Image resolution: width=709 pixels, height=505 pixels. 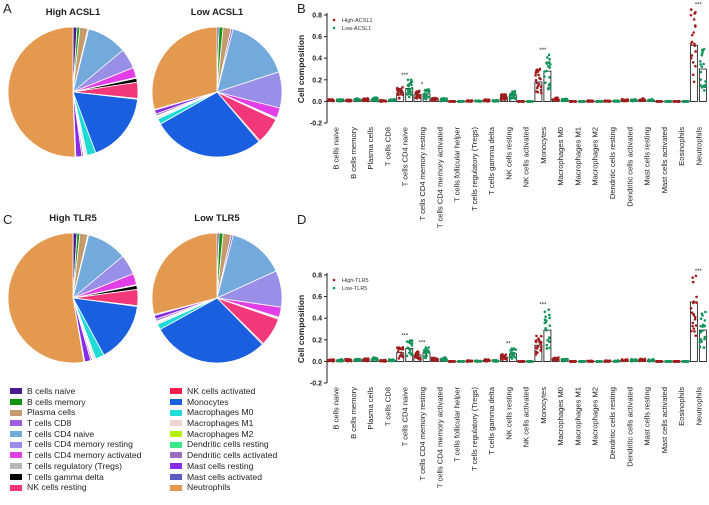 What do you see at coordinates (209, 487) in the screenshot?
I see `legend-label: Neutrophils` at bounding box center [209, 487].